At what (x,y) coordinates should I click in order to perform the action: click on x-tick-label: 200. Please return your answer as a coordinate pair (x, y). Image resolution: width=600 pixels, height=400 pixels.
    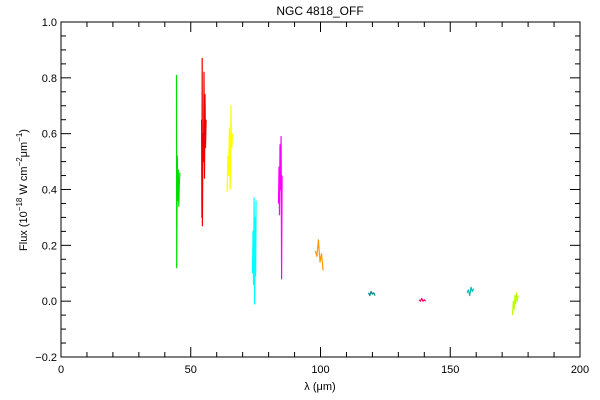
    Looking at the image, I should click on (580, 370).